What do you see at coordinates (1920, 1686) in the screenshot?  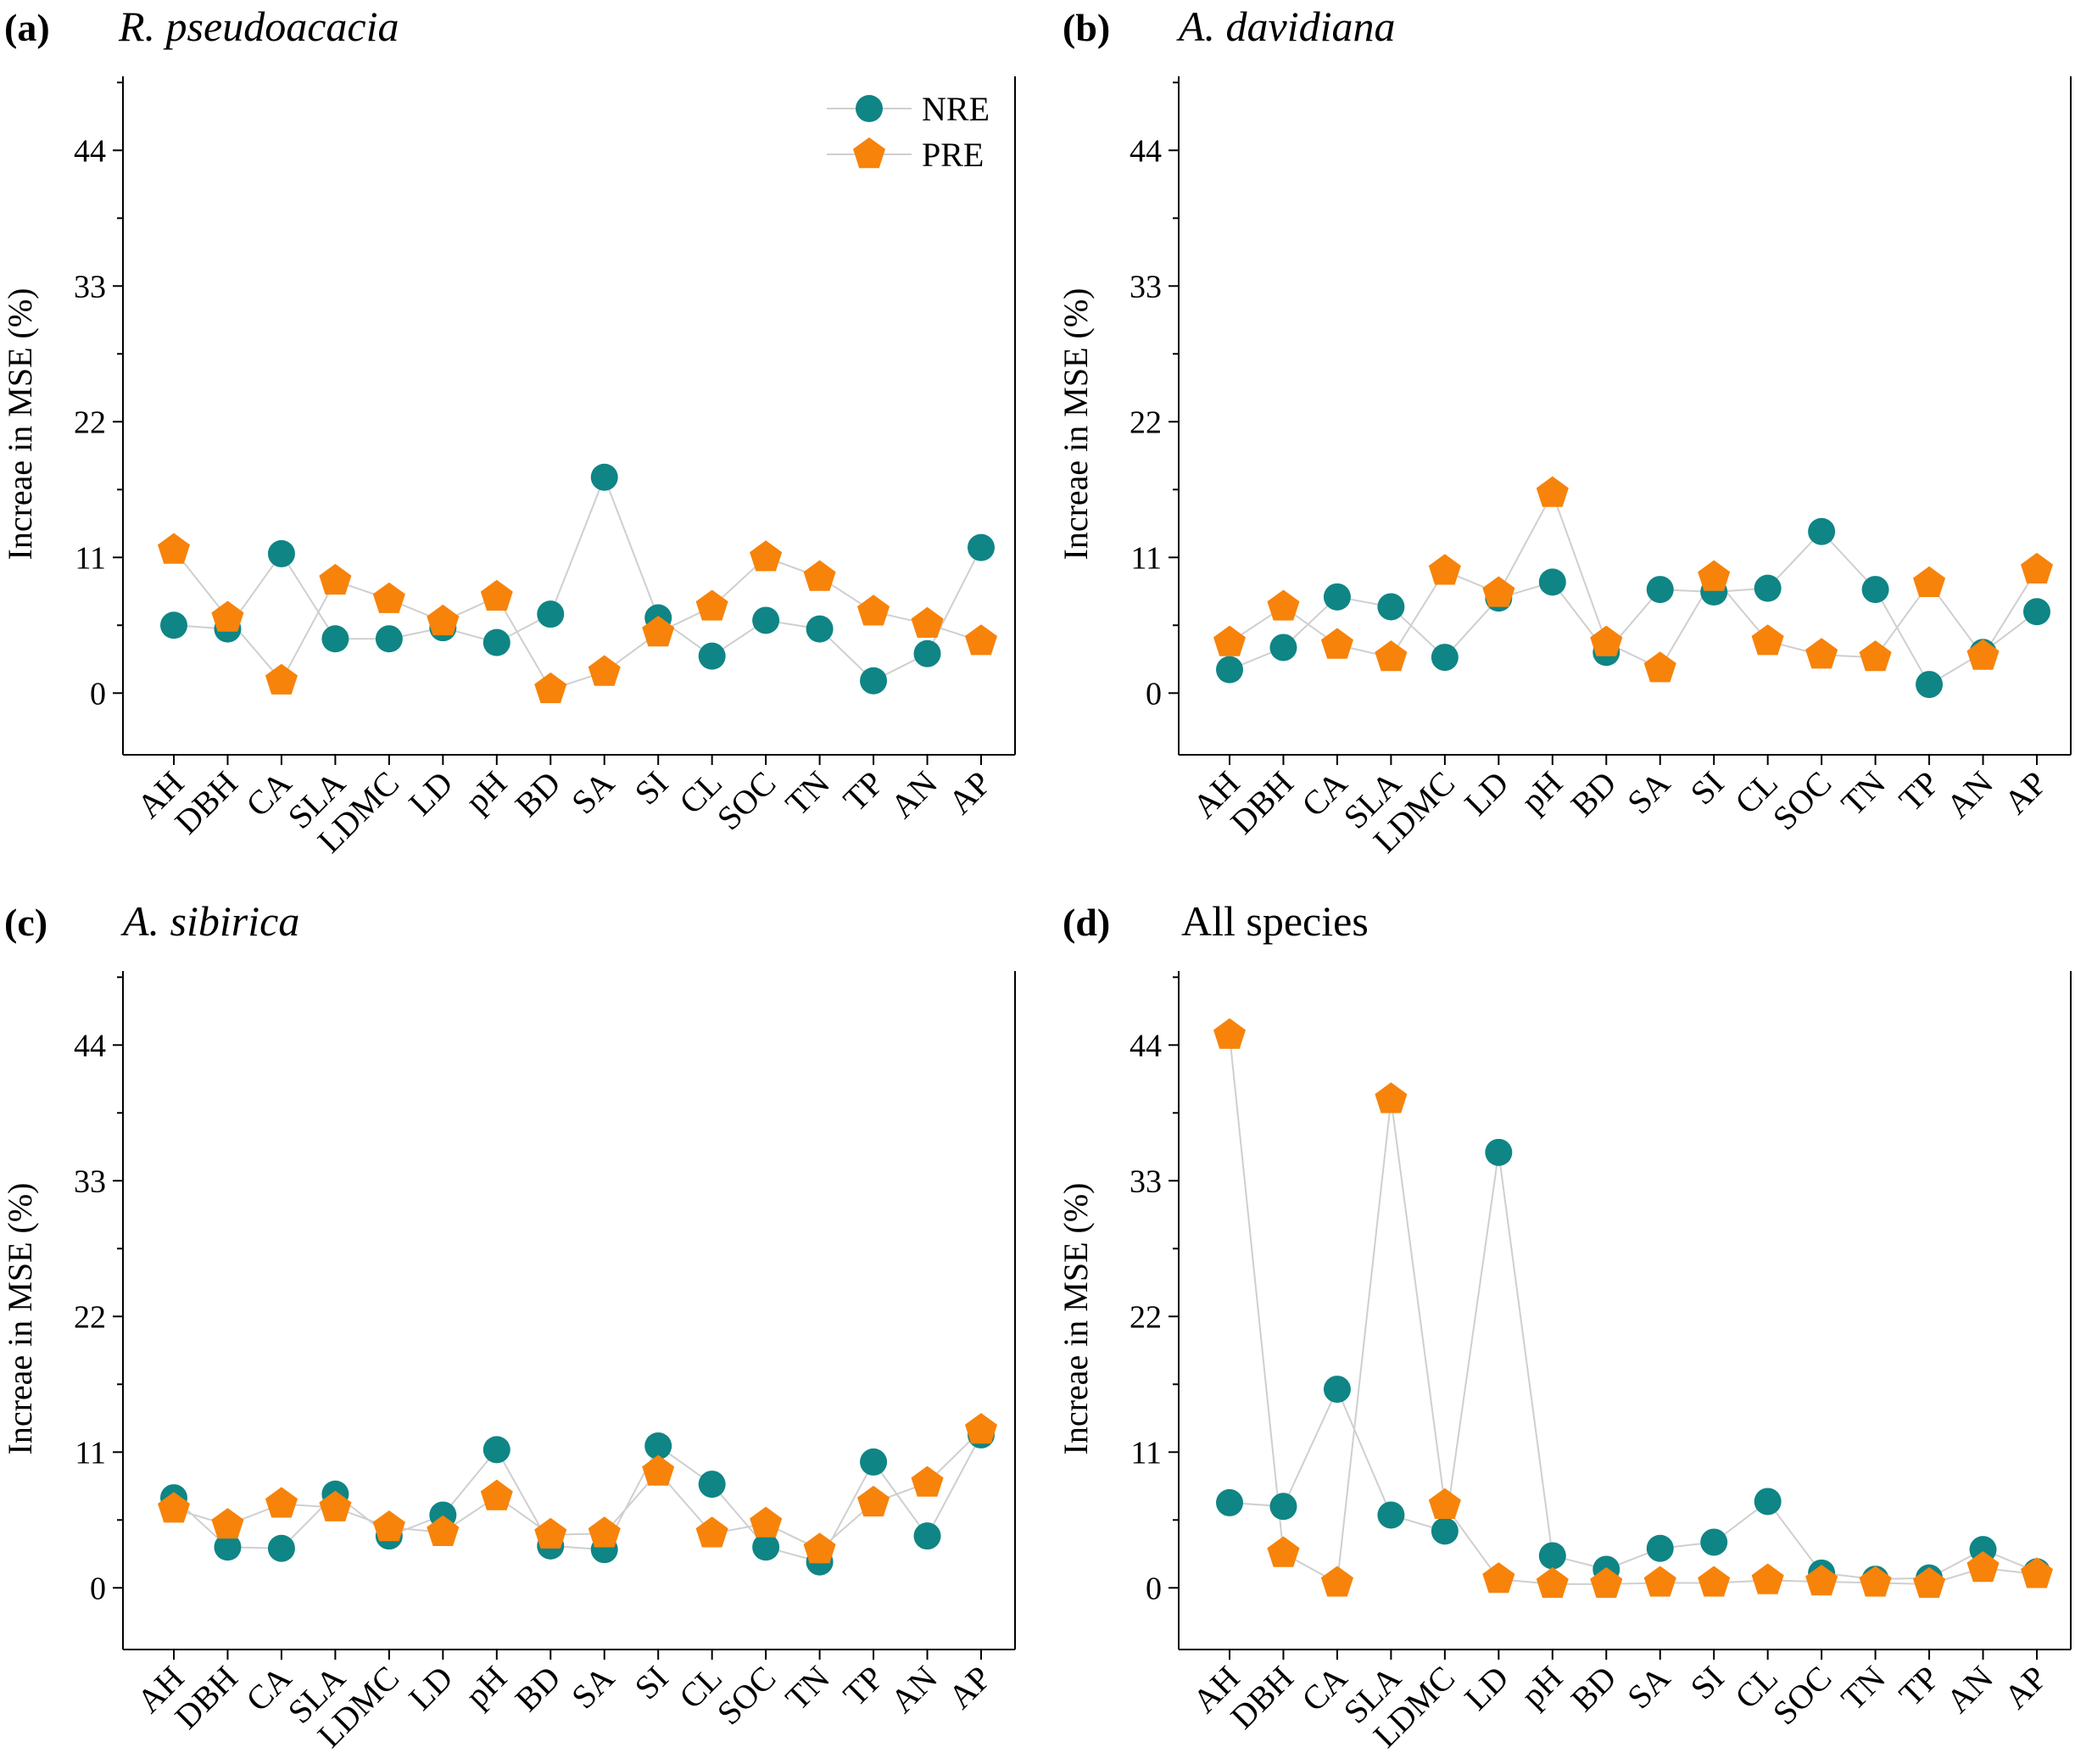 I see `x-tick-label: TP` at bounding box center [1920, 1686].